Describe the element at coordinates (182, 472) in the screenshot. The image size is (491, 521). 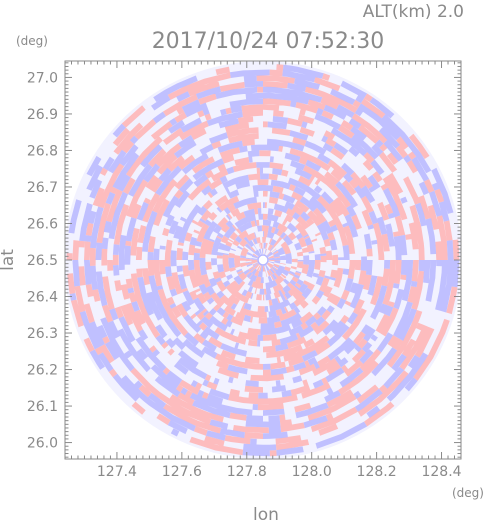
I see `x-tick-label: 127.6` at that location.